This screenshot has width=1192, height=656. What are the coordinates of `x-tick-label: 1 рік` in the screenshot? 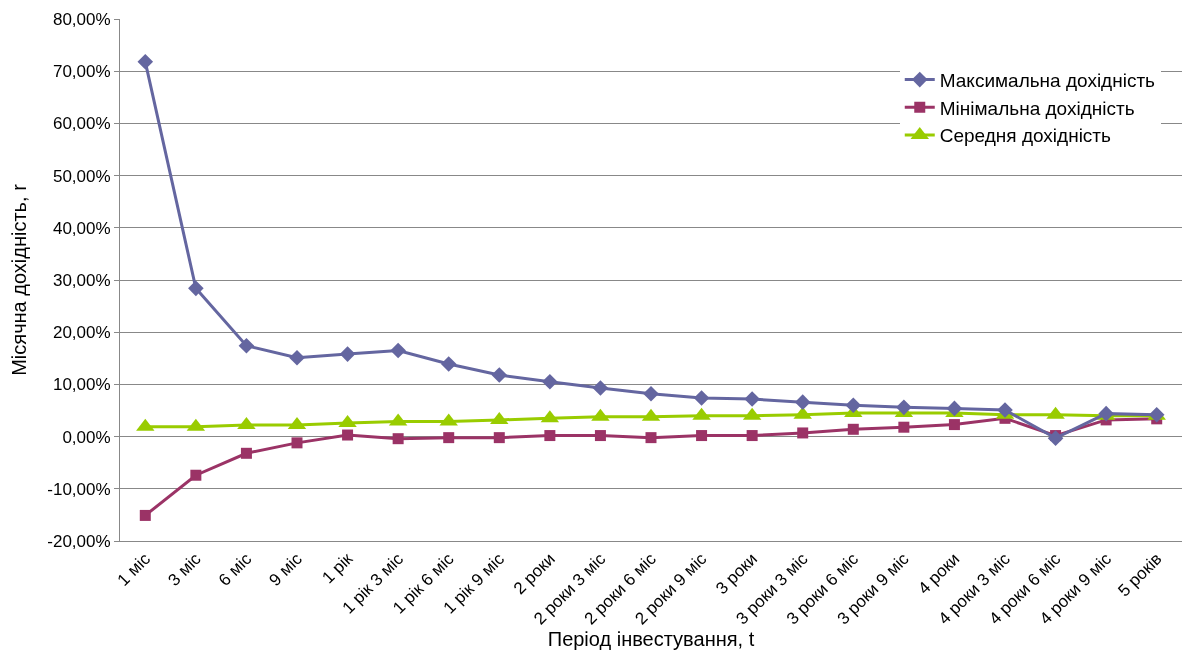 It's located at (337, 568).